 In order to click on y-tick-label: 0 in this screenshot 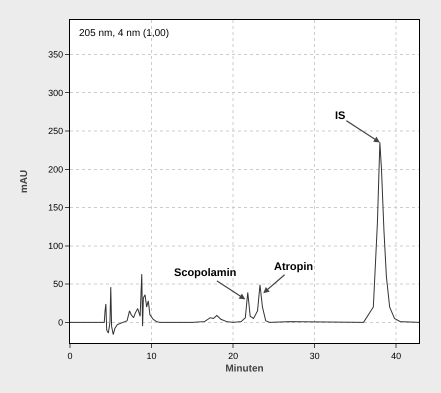, I will do `click(61, 322)`.